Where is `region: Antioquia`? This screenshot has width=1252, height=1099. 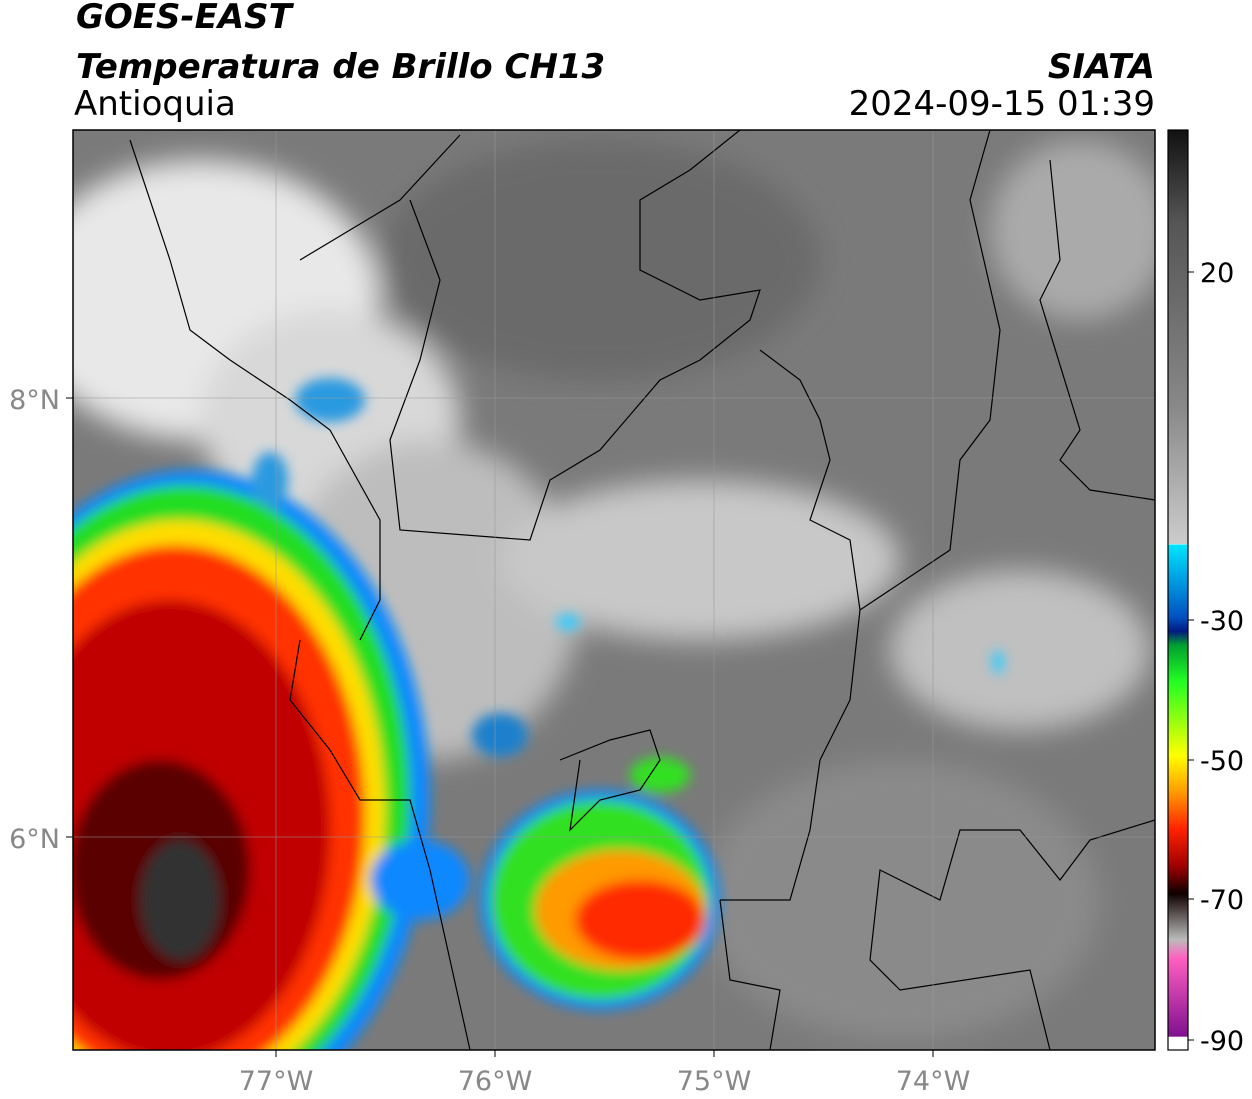
region: Antioquia is located at coordinates (155, 104).